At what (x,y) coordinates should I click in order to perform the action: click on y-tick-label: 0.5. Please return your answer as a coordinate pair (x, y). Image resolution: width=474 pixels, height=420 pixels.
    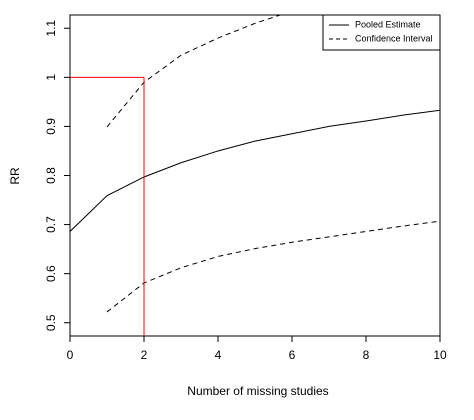
    Looking at the image, I should click on (51, 322).